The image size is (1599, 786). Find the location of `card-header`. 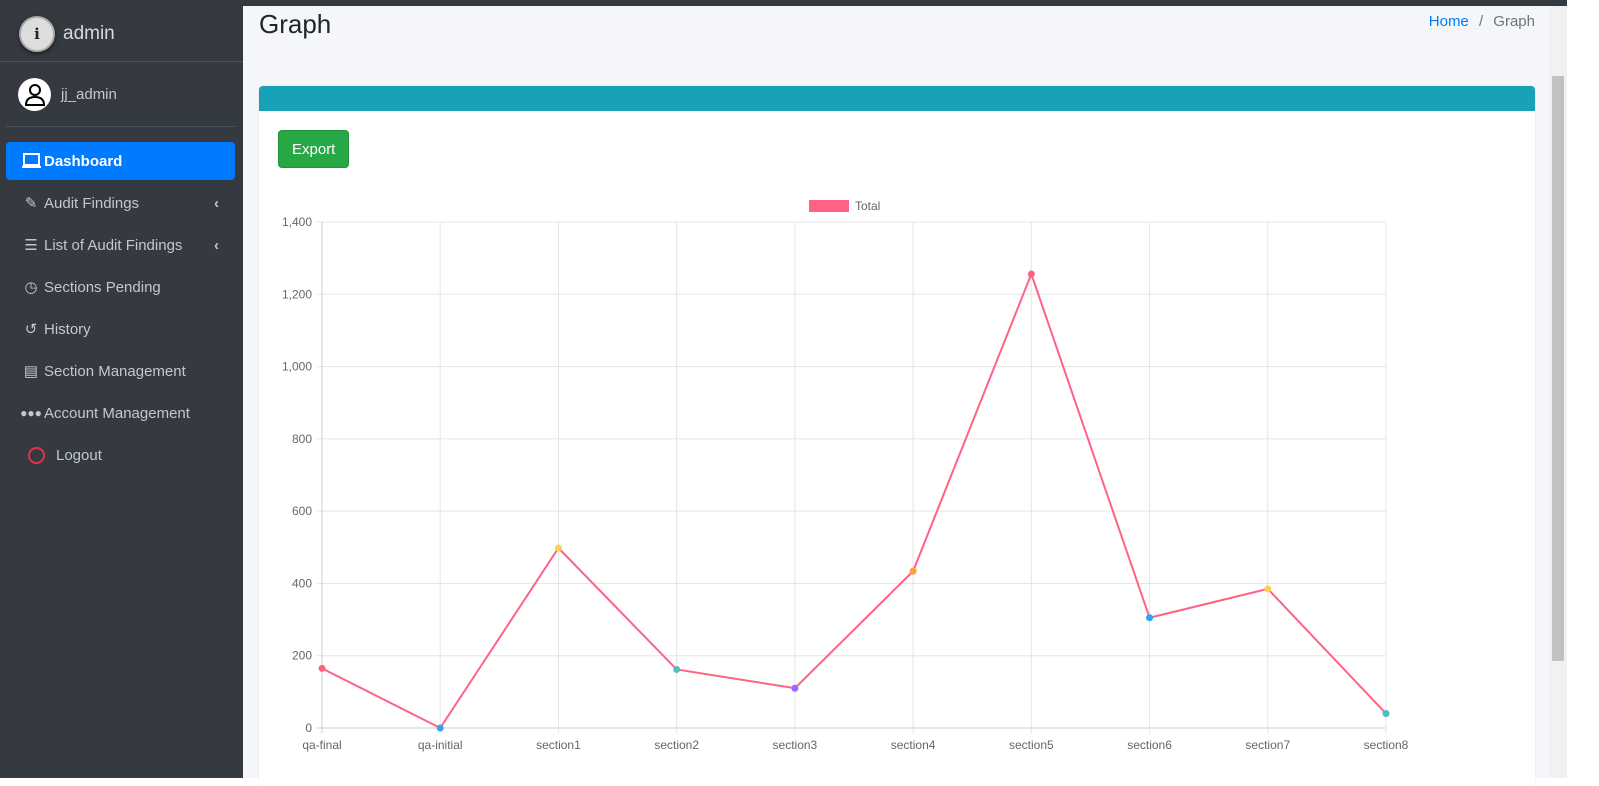

card-header is located at coordinates (897, 98).